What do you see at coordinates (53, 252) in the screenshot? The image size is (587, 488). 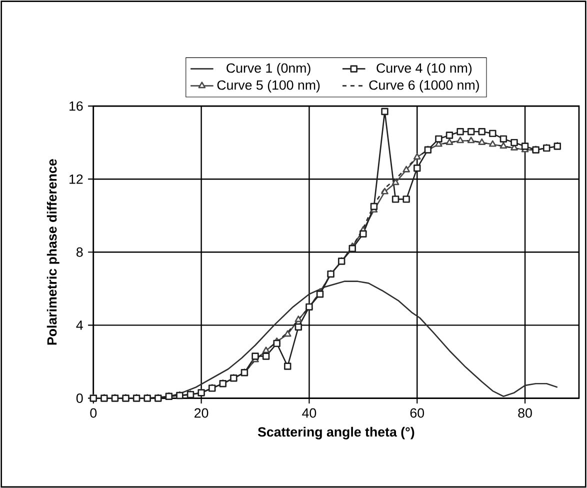 I see `y-axis-title: Polarimetric phase difference` at bounding box center [53, 252].